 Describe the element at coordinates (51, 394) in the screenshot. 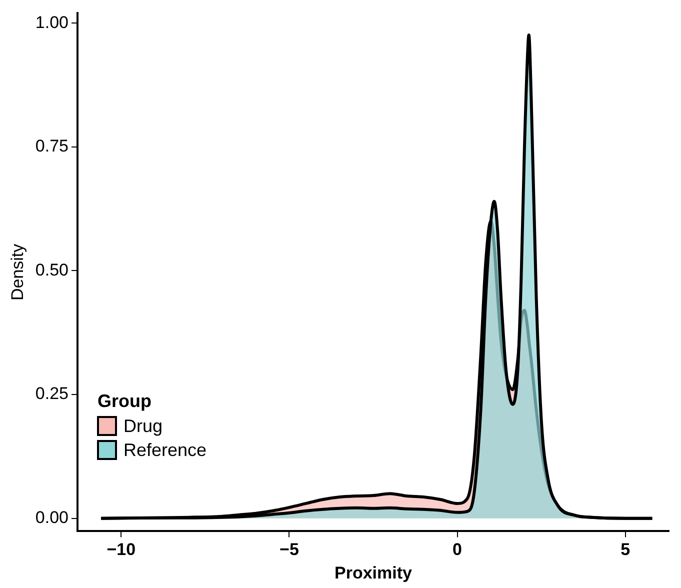

I see `y-tick-label: 0.25` at that location.